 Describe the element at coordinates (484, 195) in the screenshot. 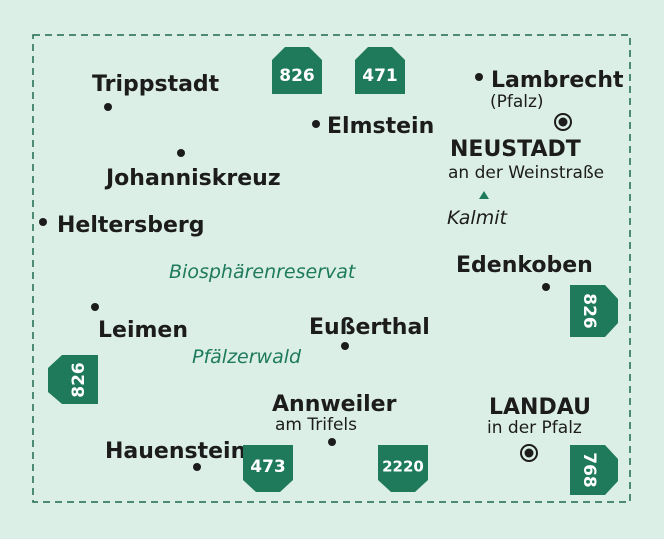

I see `peak-marker` at that location.